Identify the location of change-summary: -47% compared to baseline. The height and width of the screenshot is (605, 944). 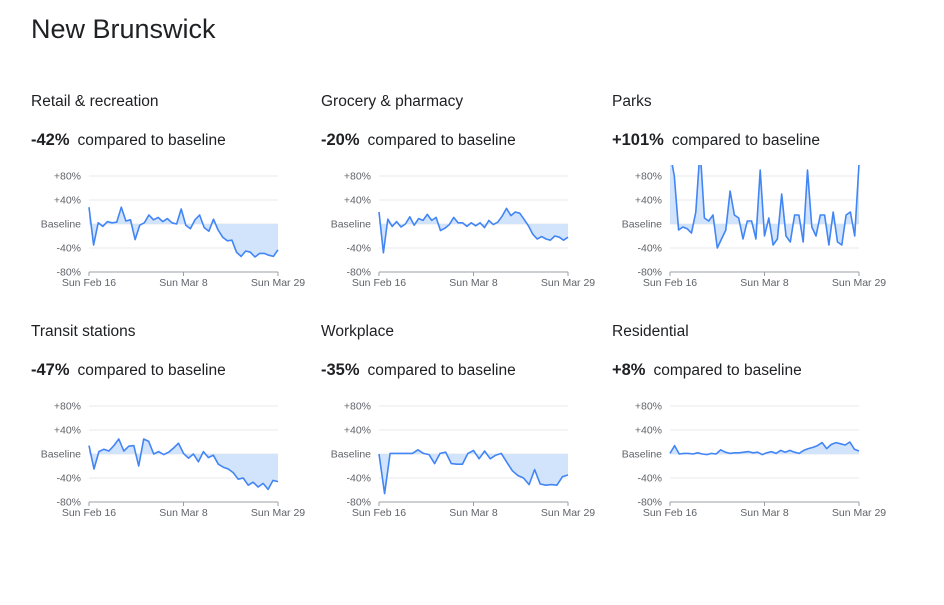
(128, 370).